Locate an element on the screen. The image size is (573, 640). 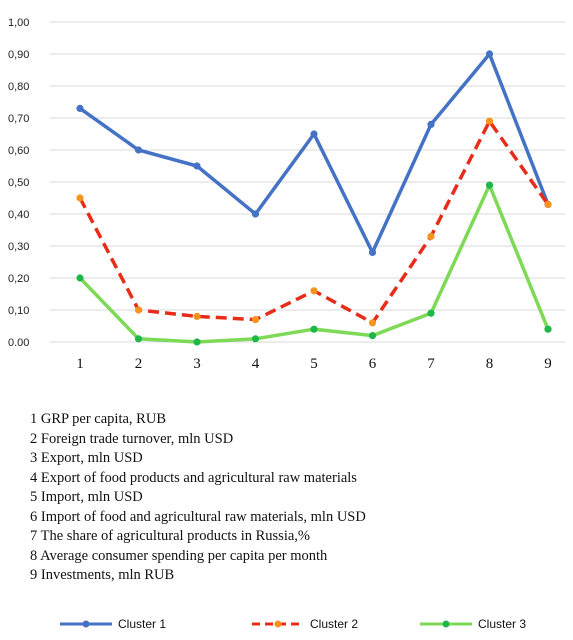
note-item: 1 GRP per capita, RUB is located at coordinates (98, 419).